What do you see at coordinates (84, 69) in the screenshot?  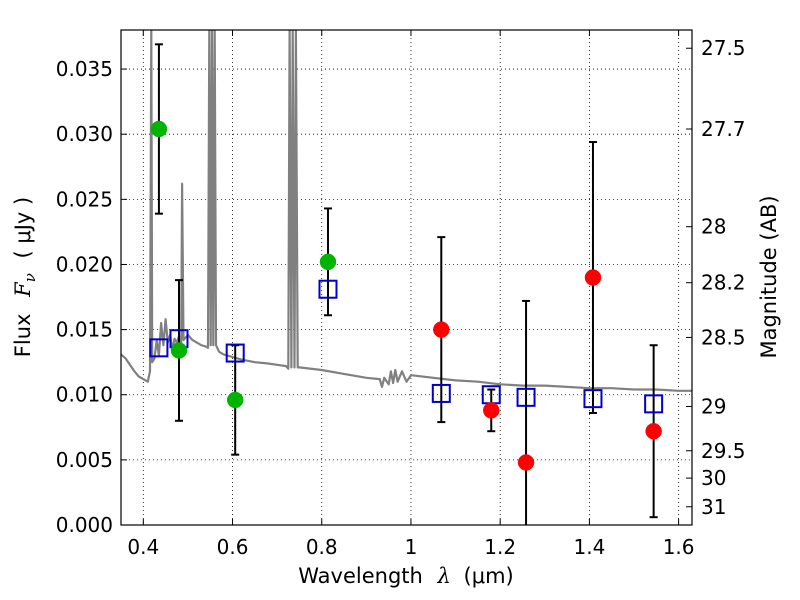 I see `y-tick-label: 0.035` at bounding box center [84, 69].